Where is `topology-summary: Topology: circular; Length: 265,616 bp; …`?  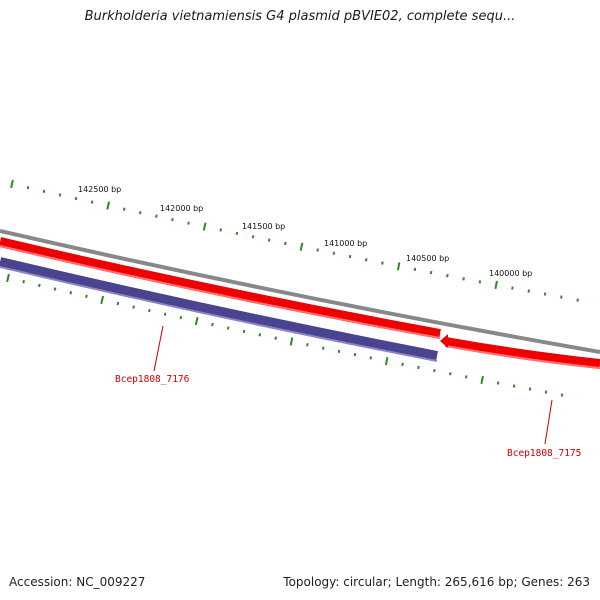 topology-summary: Topology: circular; Length: 265,616 bp; … is located at coordinates (436, 582).